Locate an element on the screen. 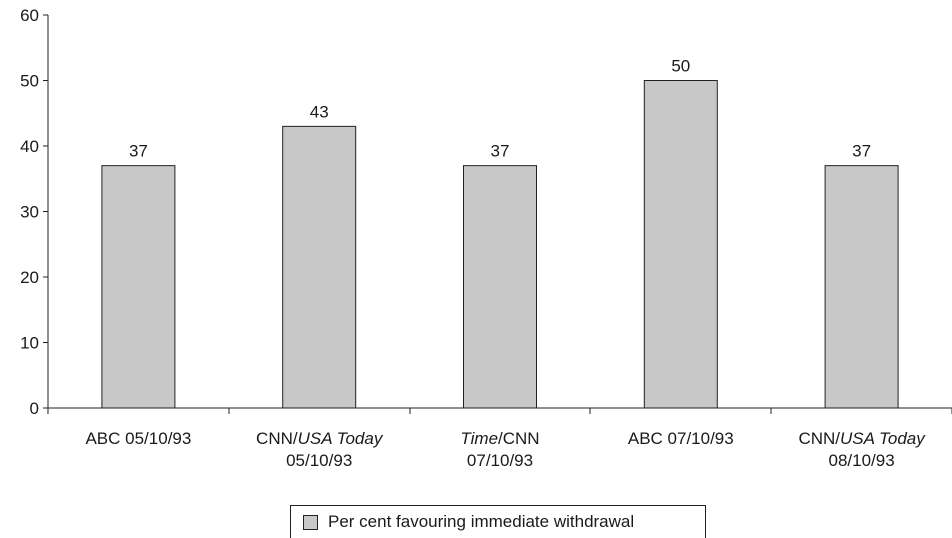 The width and height of the screenshot is (952, 538). y-tick-label: 40 is located at coordinates (29, 146).